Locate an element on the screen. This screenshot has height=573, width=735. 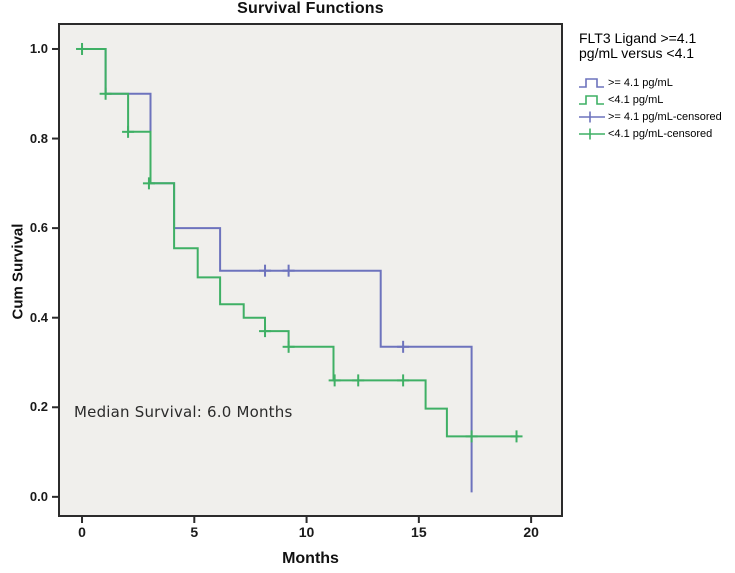
x-tick-label: 20 is located at coordinates (531, 532).